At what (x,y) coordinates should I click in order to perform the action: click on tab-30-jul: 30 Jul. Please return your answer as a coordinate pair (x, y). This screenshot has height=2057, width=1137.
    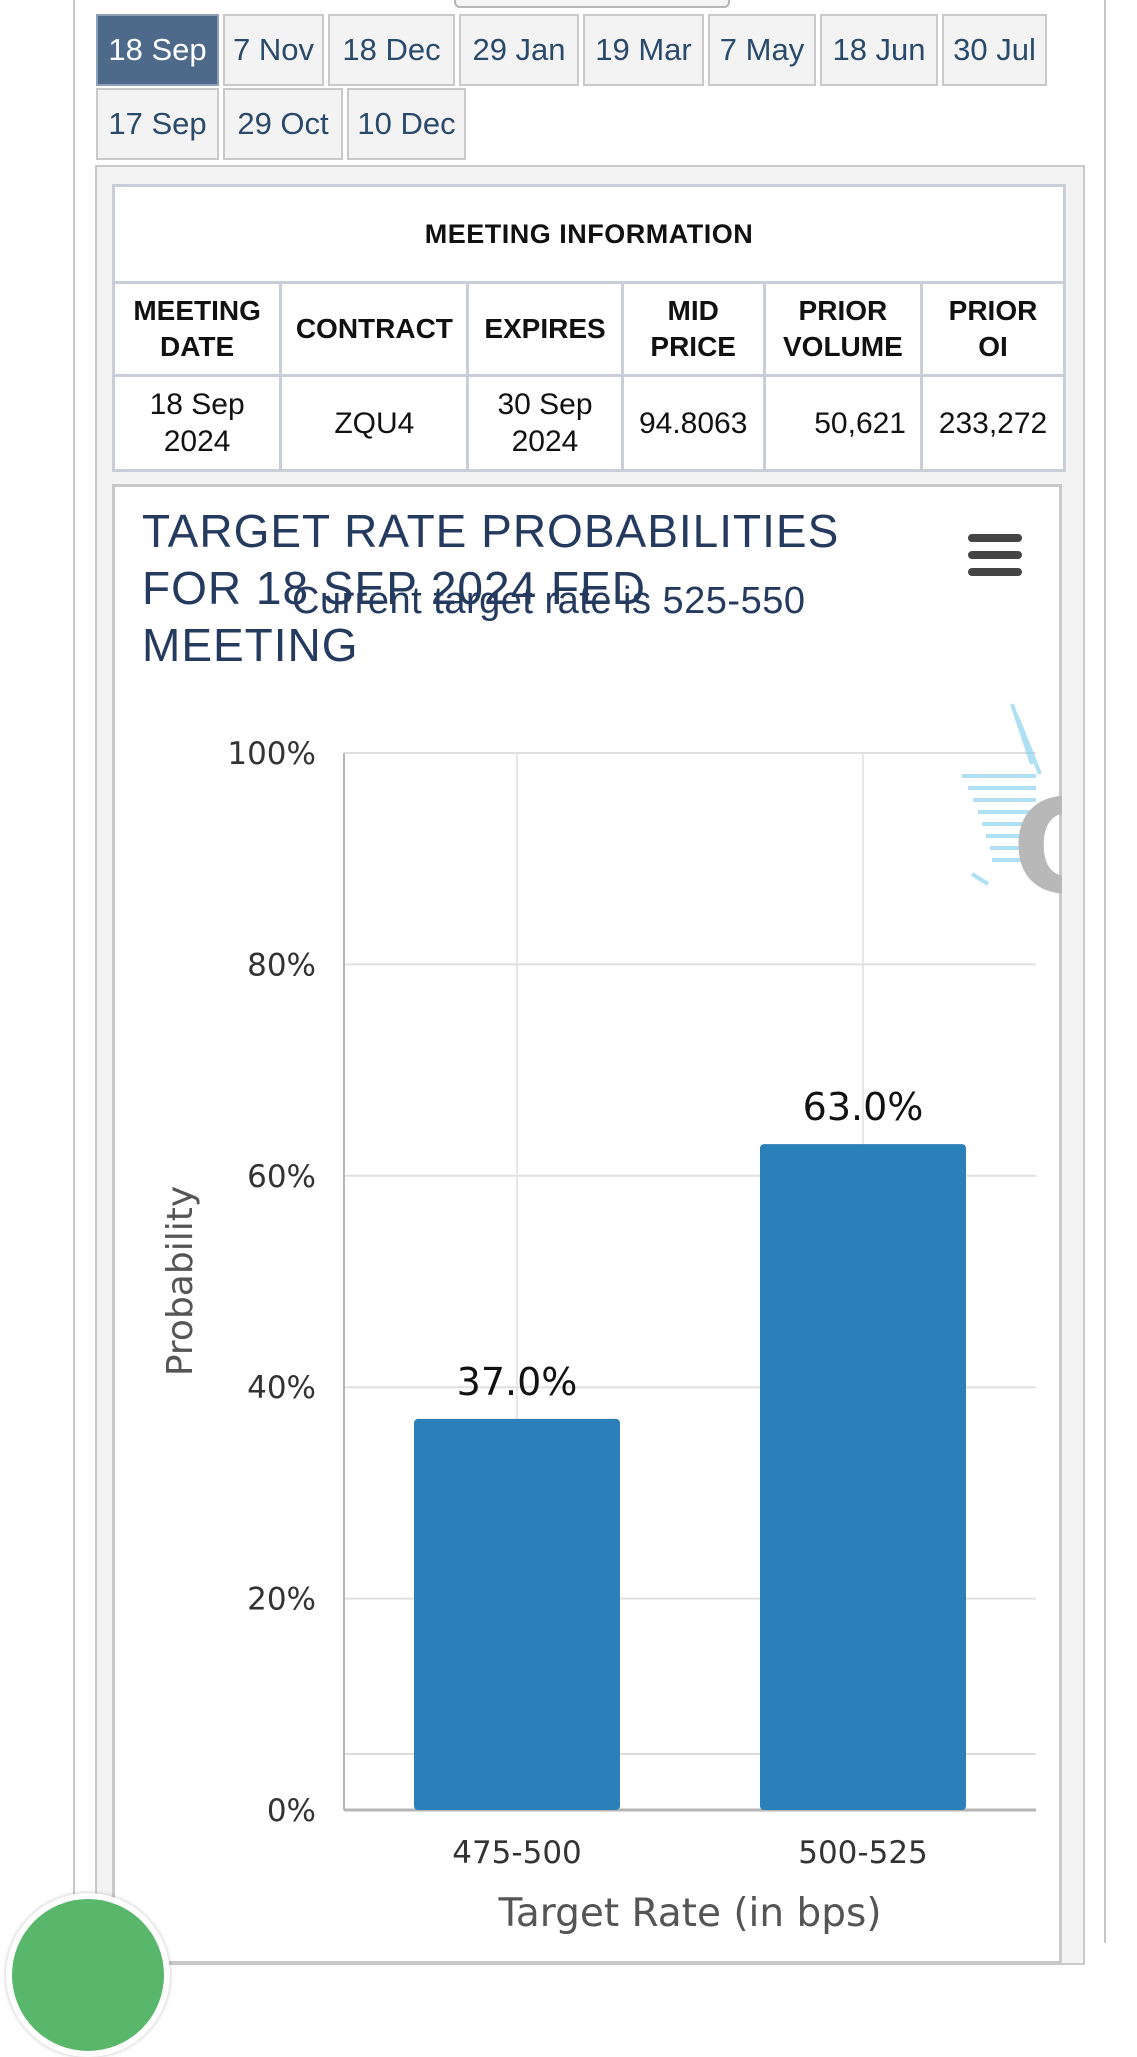
    Looking at the image, I should click on (994, 50).